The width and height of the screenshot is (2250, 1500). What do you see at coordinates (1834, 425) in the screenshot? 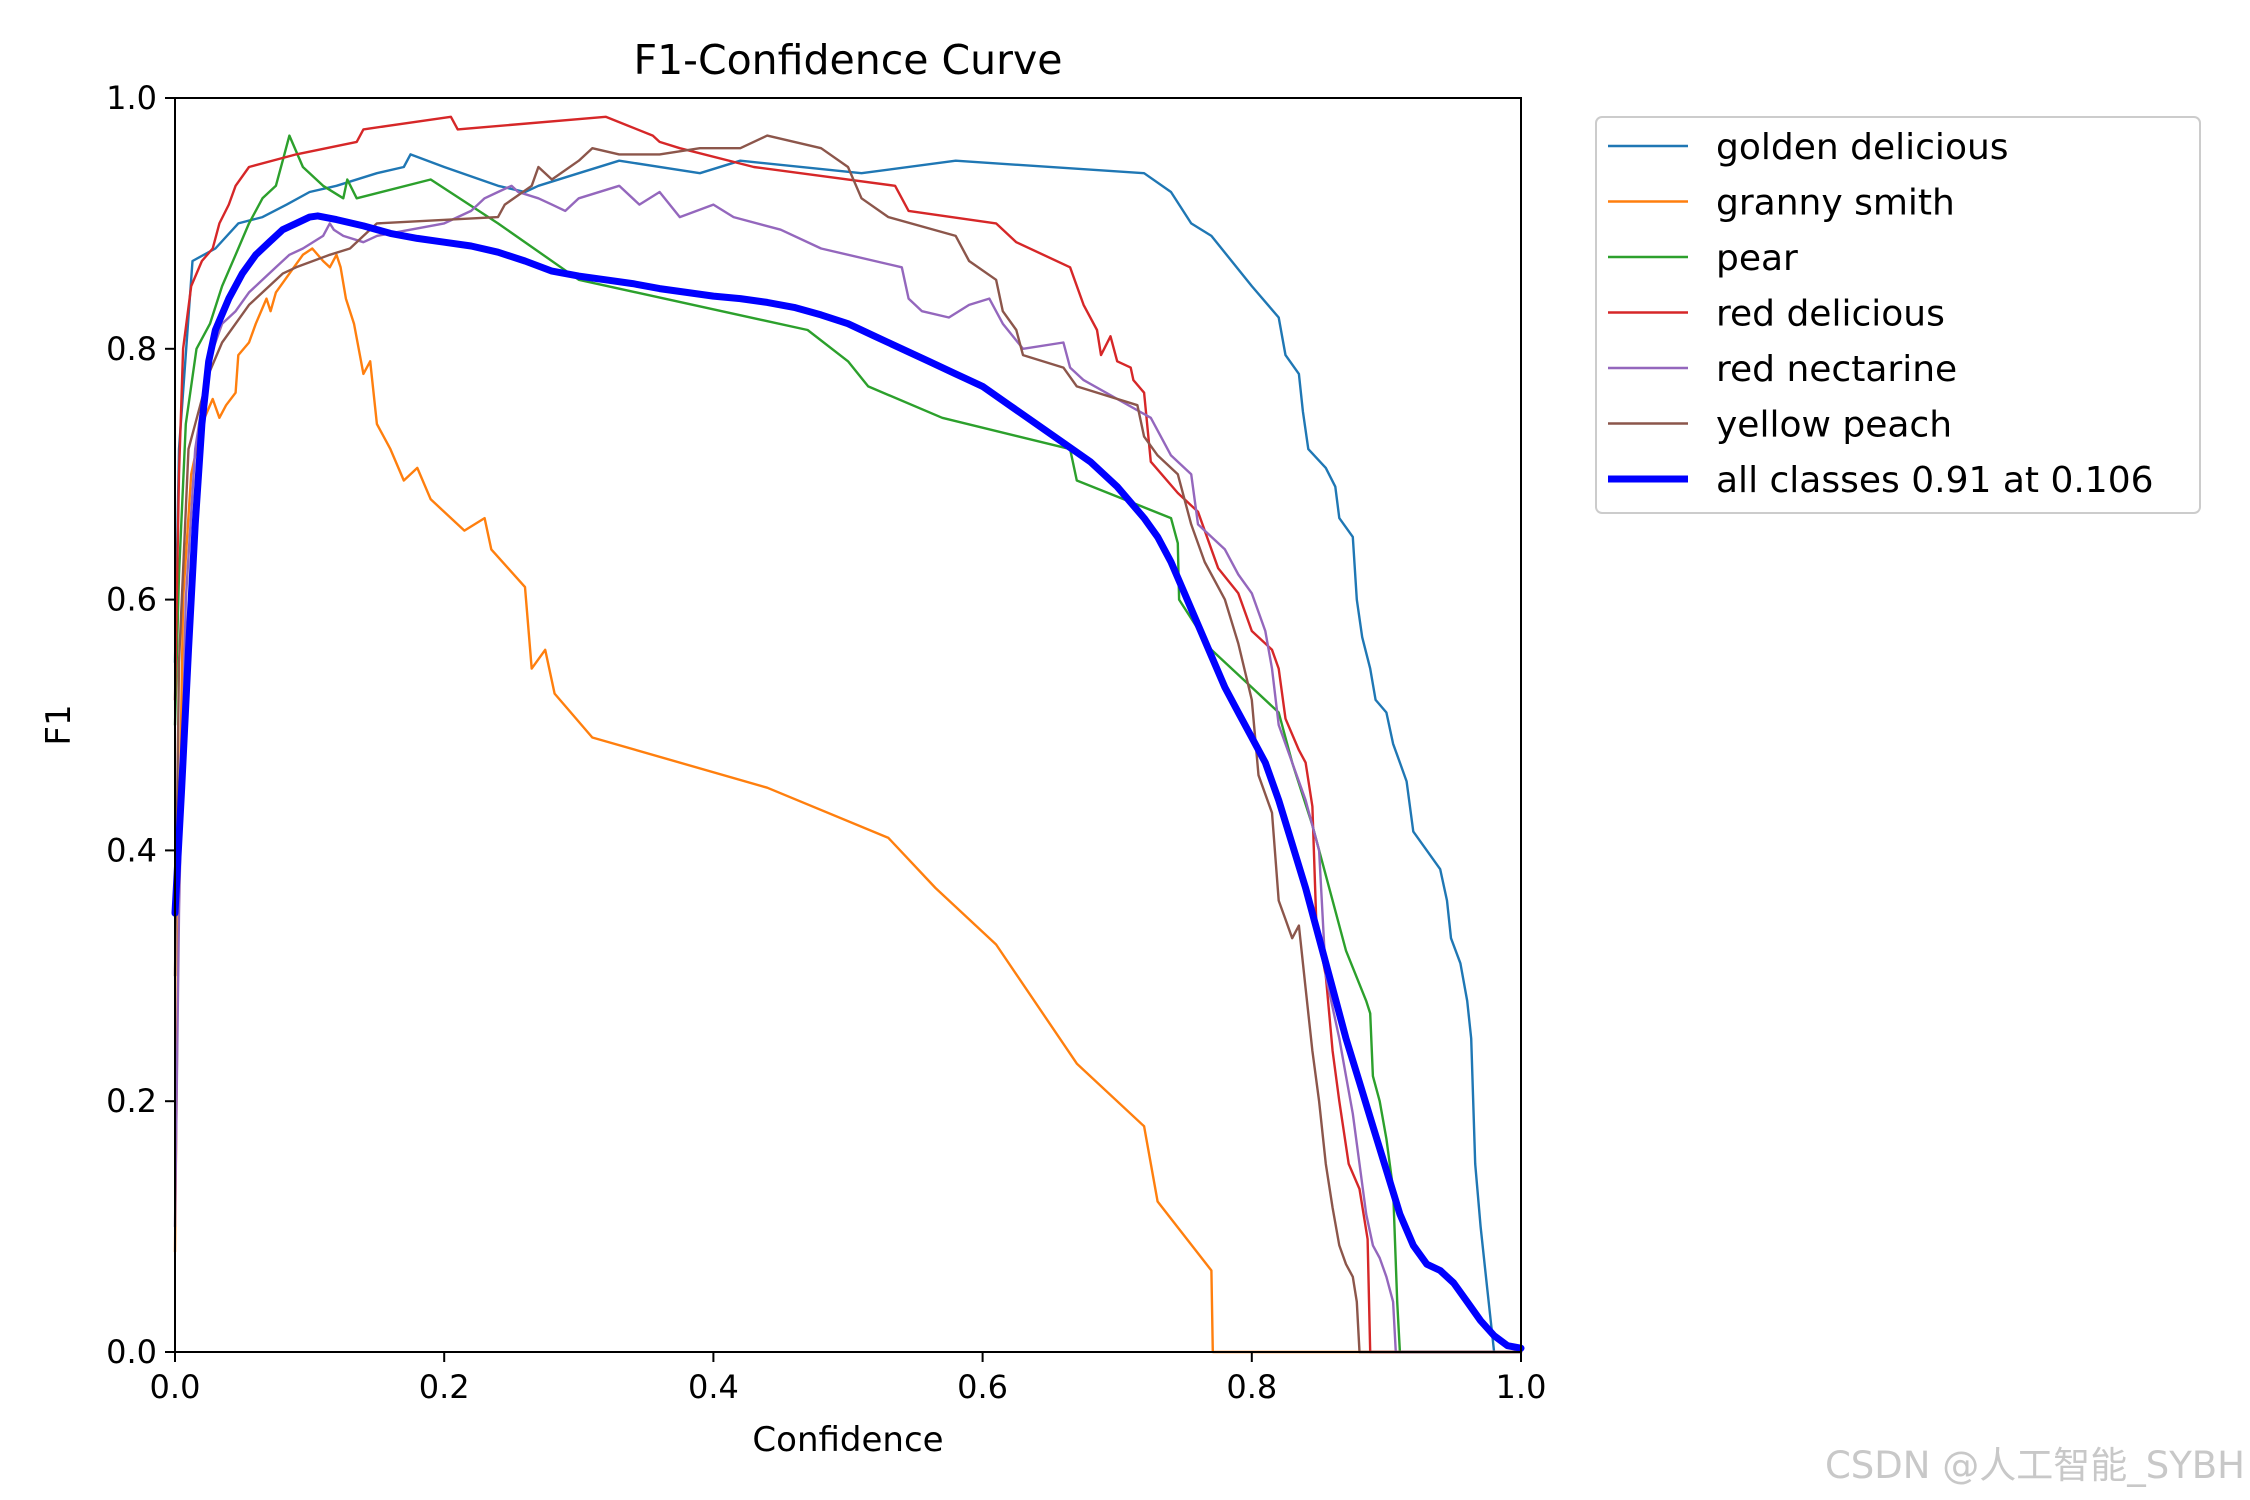
I see `legend-label: yellow peach` at bounding box center [1834, 425].